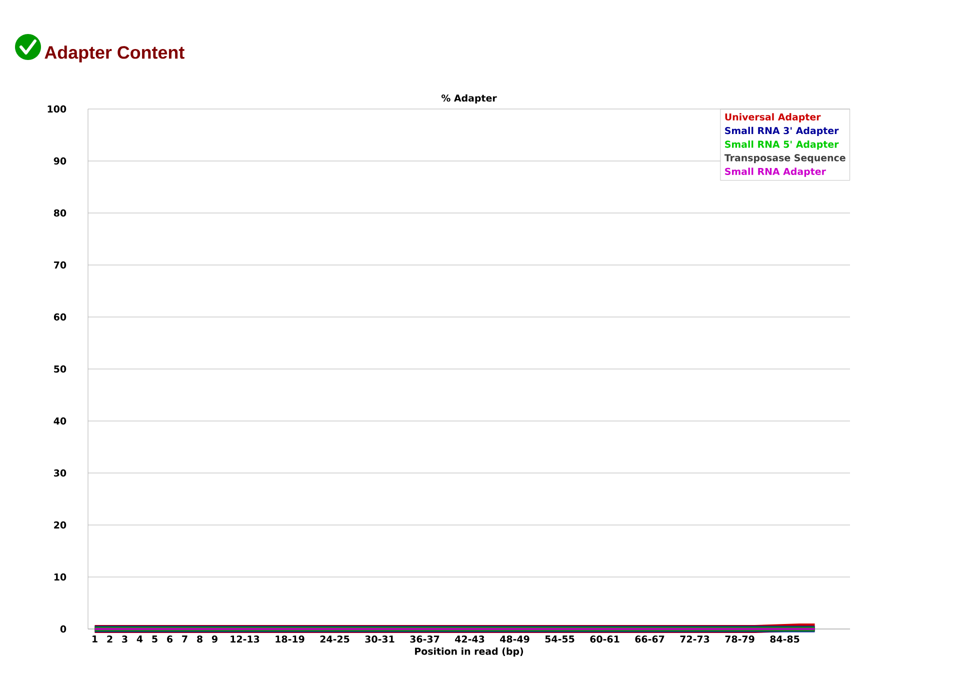 This screenshot has height=697, width=963. What do you see at coordinates (515, 639) in the screenshot?
I see `x-tick-label: 48-49` at bounding box center [515, 639].